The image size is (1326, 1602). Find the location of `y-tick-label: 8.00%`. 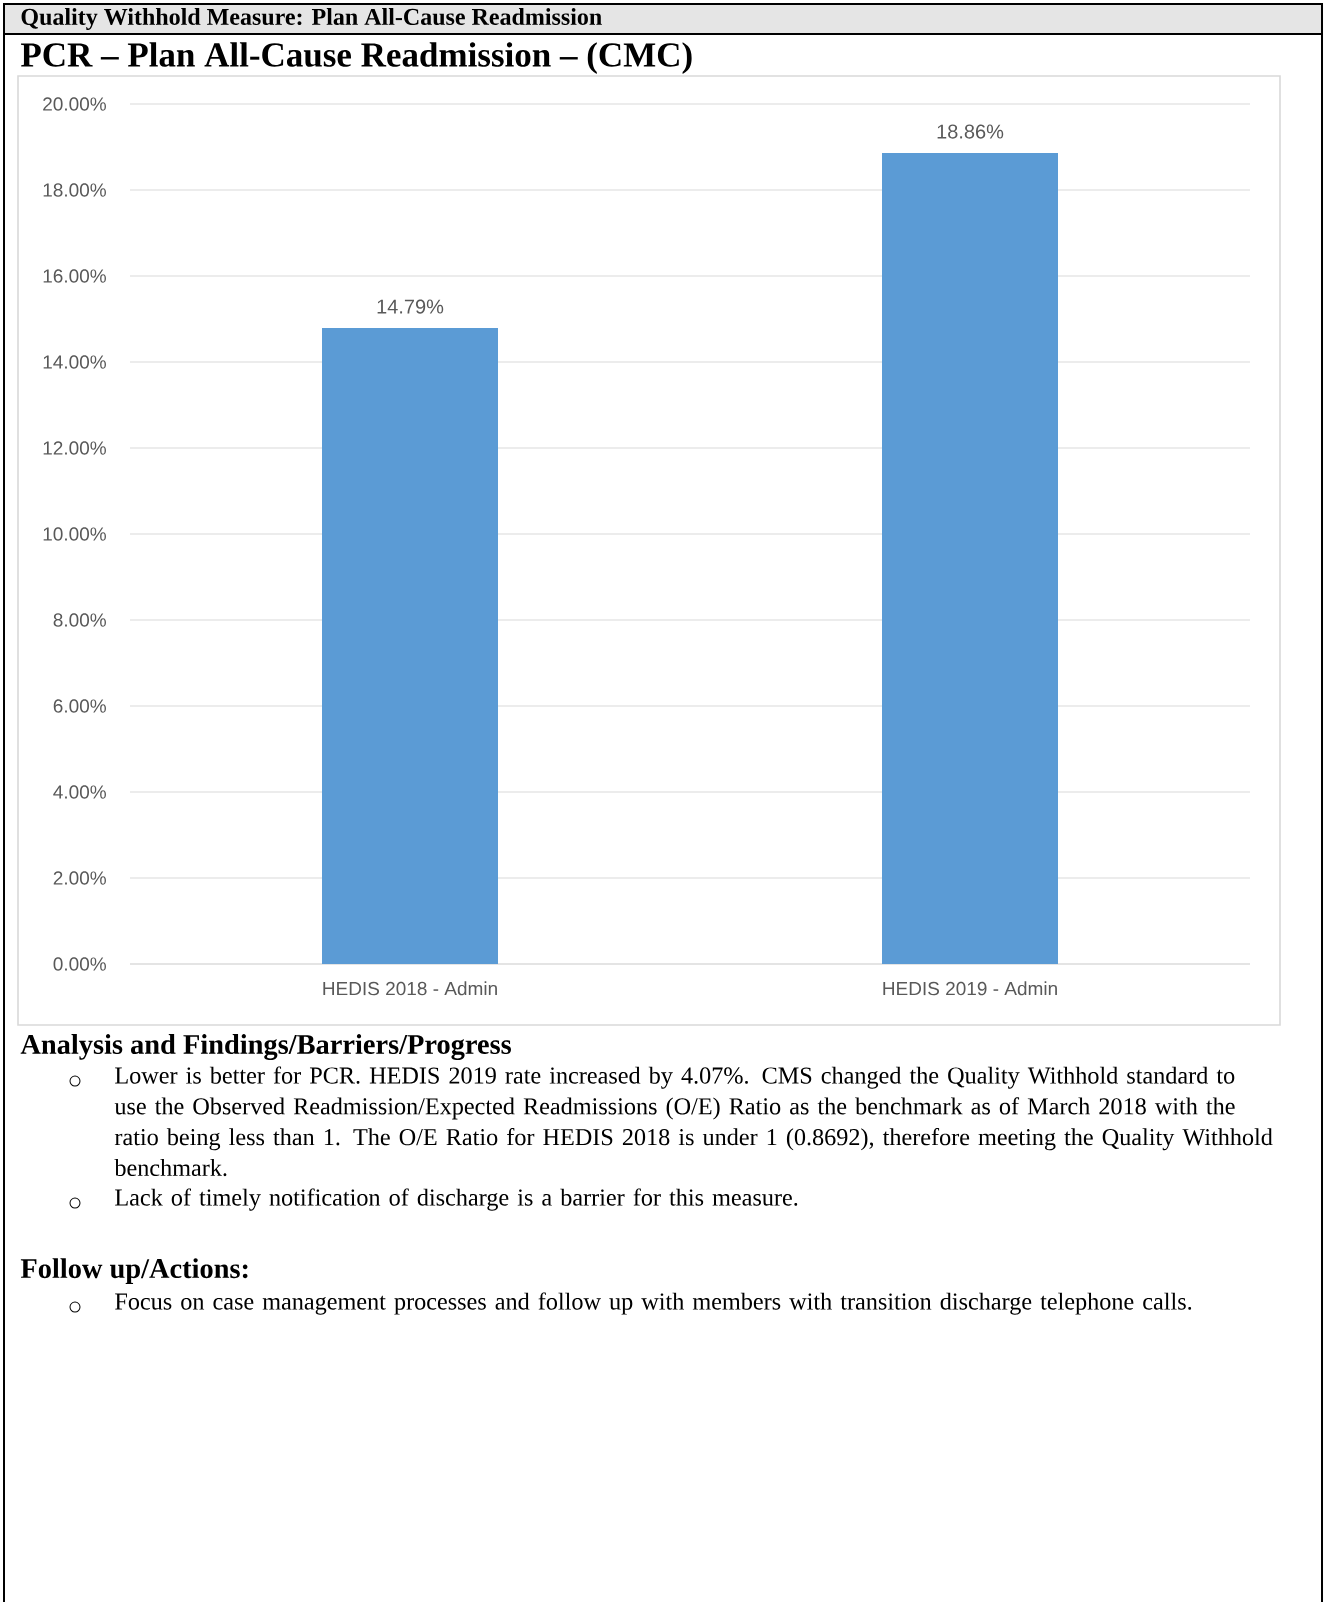

y-tick-label: 8.00% is located at coordinates (79, 620).